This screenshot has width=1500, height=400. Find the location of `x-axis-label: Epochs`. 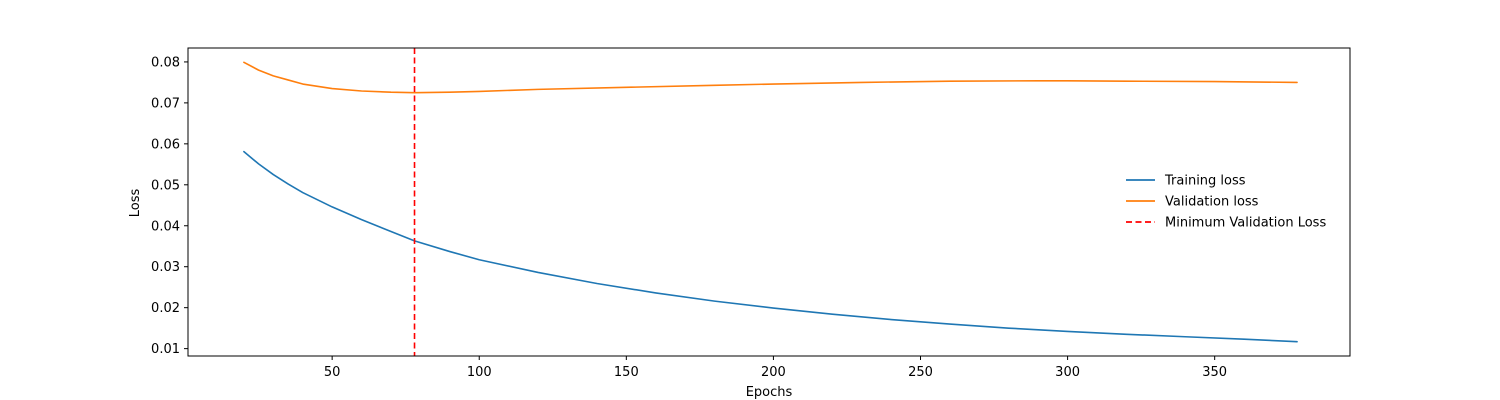

x-axis-label: Epochs is located at coordinates (769, 392).